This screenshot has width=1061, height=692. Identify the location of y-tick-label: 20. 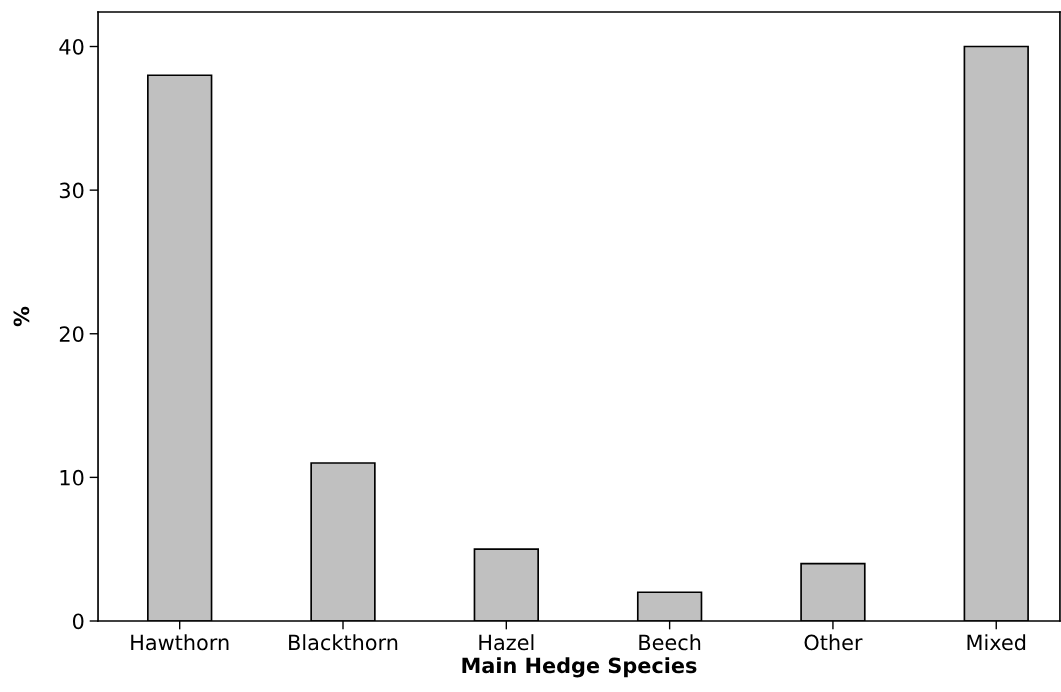
(71, 334).